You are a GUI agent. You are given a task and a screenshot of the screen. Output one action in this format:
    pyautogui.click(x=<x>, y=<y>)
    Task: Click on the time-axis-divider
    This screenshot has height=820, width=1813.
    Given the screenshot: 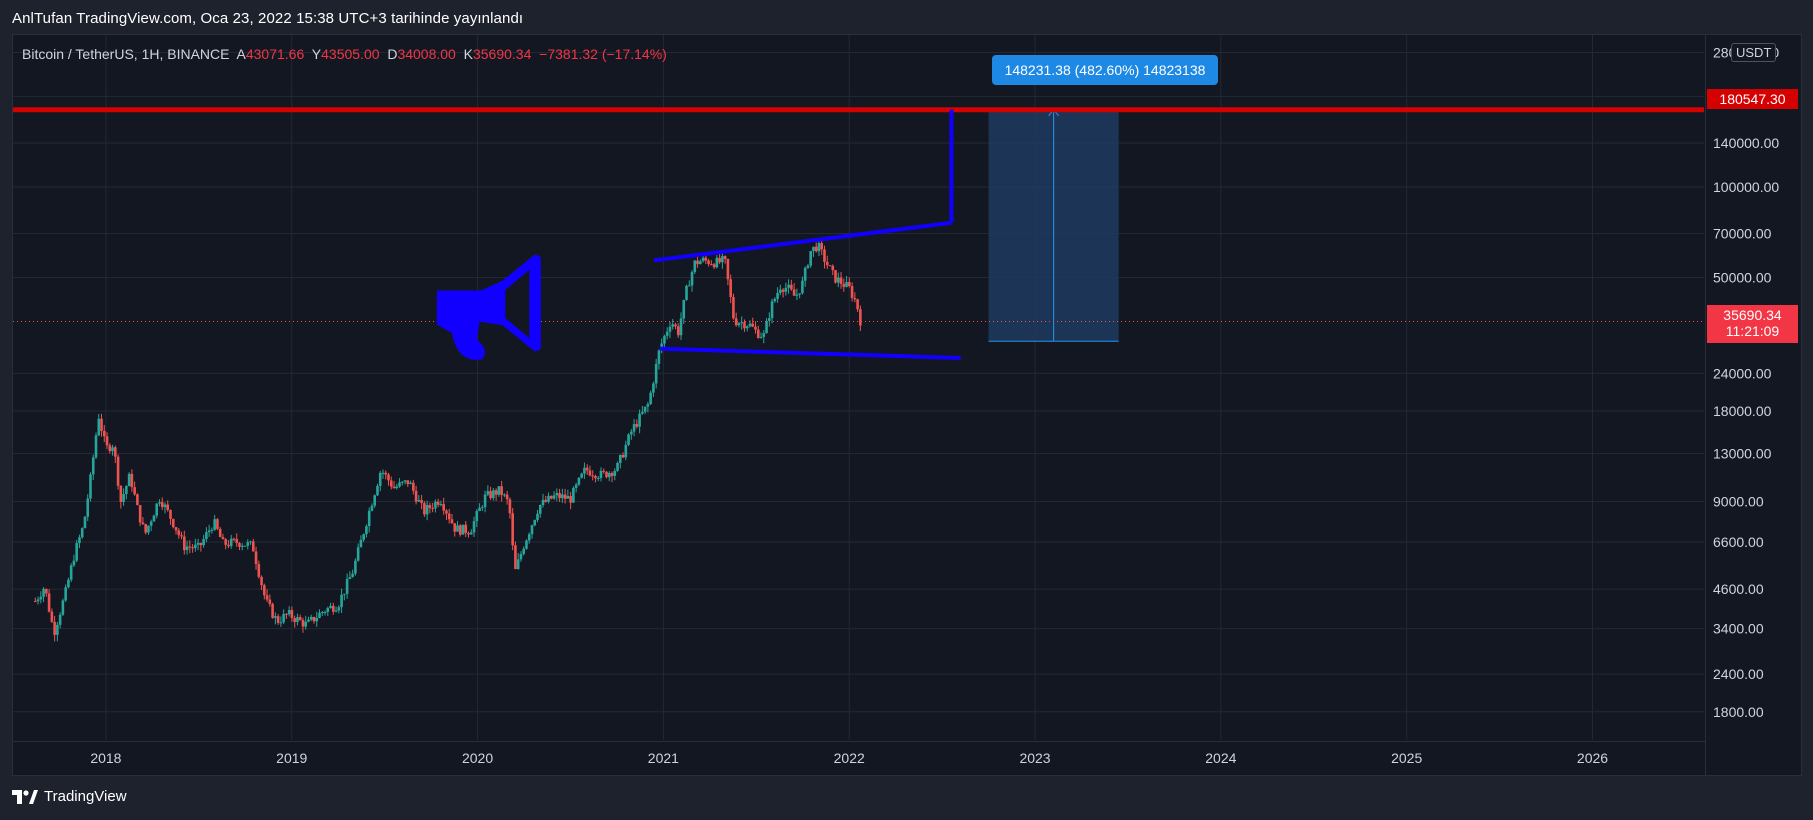 What is the action you would take?
    pyautogui.click(x=858, y=741)
    